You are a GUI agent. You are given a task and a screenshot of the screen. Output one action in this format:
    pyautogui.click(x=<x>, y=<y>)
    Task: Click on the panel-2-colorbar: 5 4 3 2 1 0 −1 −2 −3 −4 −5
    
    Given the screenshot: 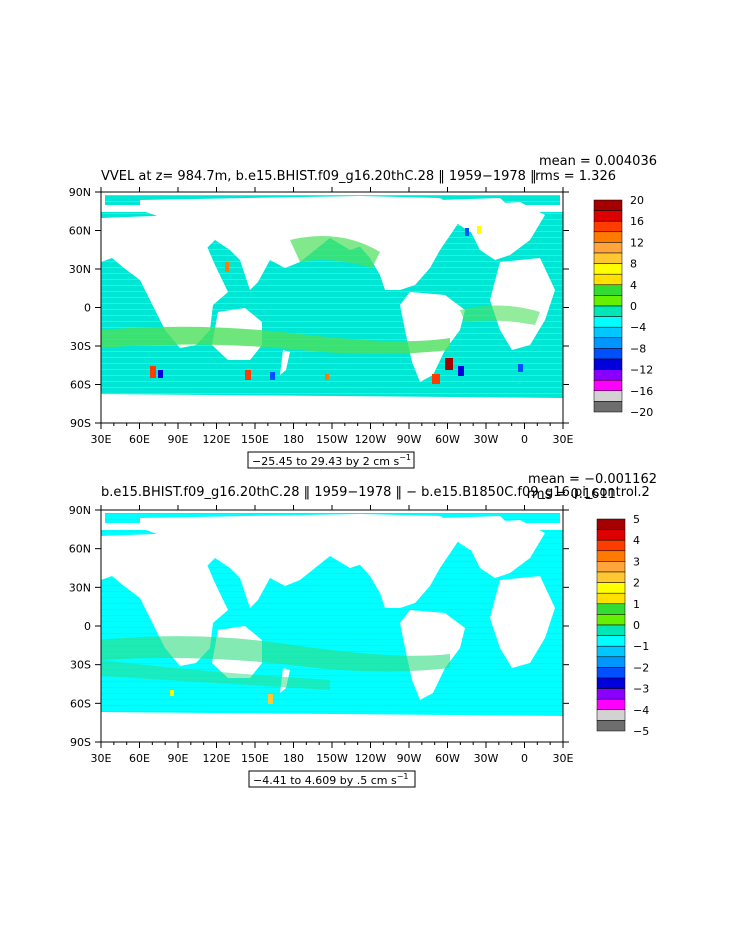 What is the action you would take?
    pyautogui.click(x=622, y=625)
    